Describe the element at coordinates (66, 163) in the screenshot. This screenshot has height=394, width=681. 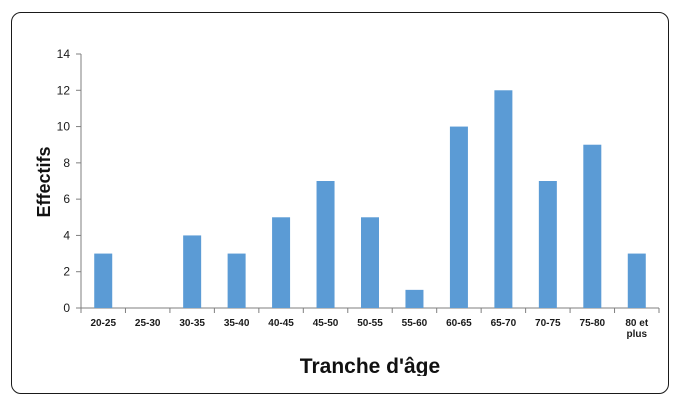
I see `y-tick-label: 8` at that location.